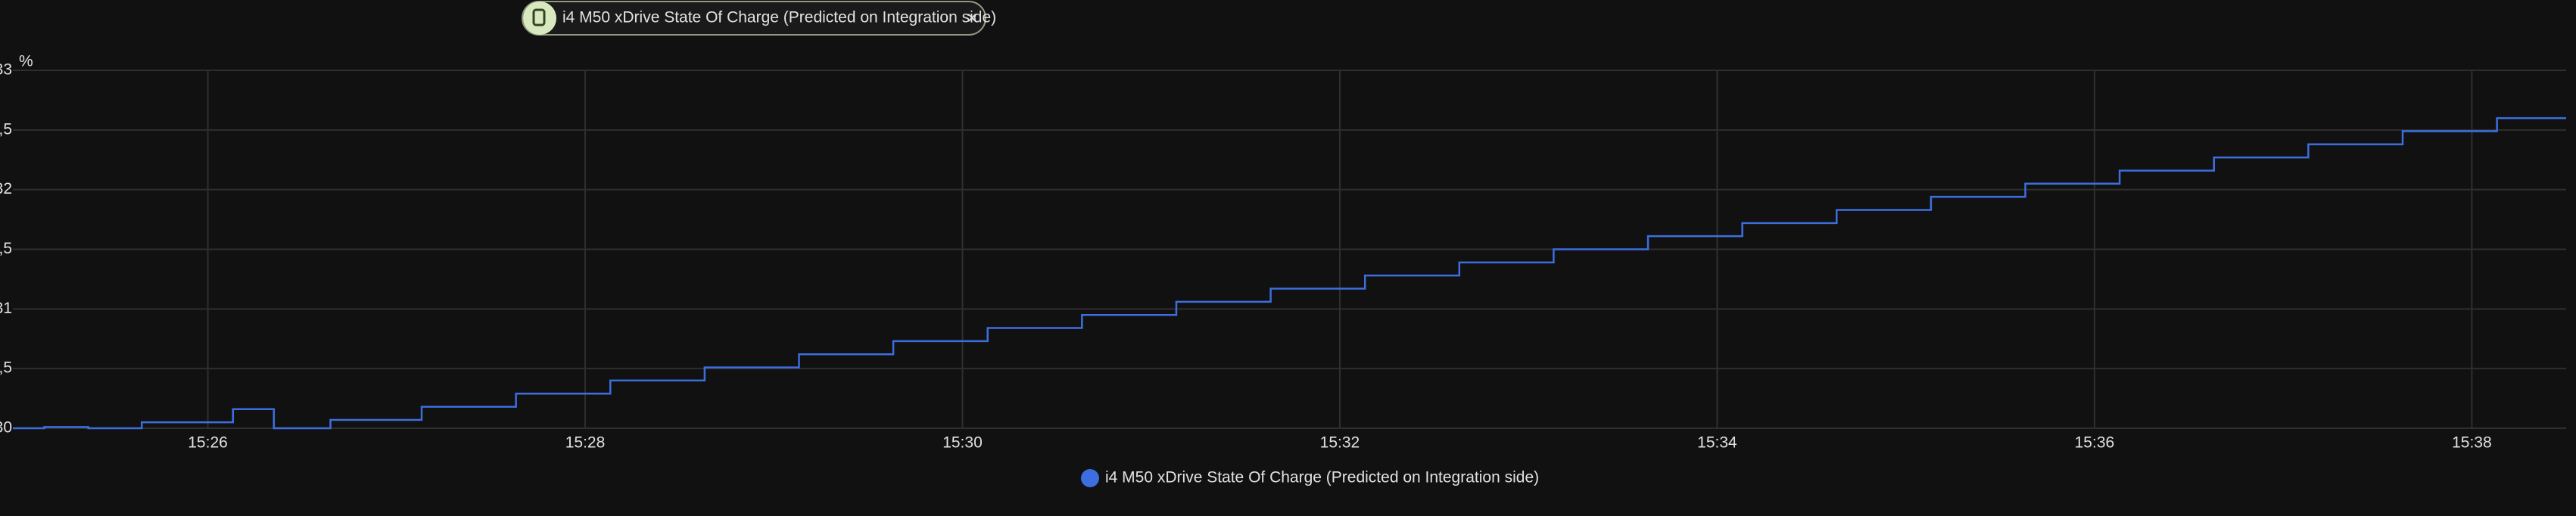 Image resolution: width=2576 pixels, height=516 pixels. Describe the element at coordinates (6, 308) in the screenshot. I see `y-tick-label: 31` at that location.